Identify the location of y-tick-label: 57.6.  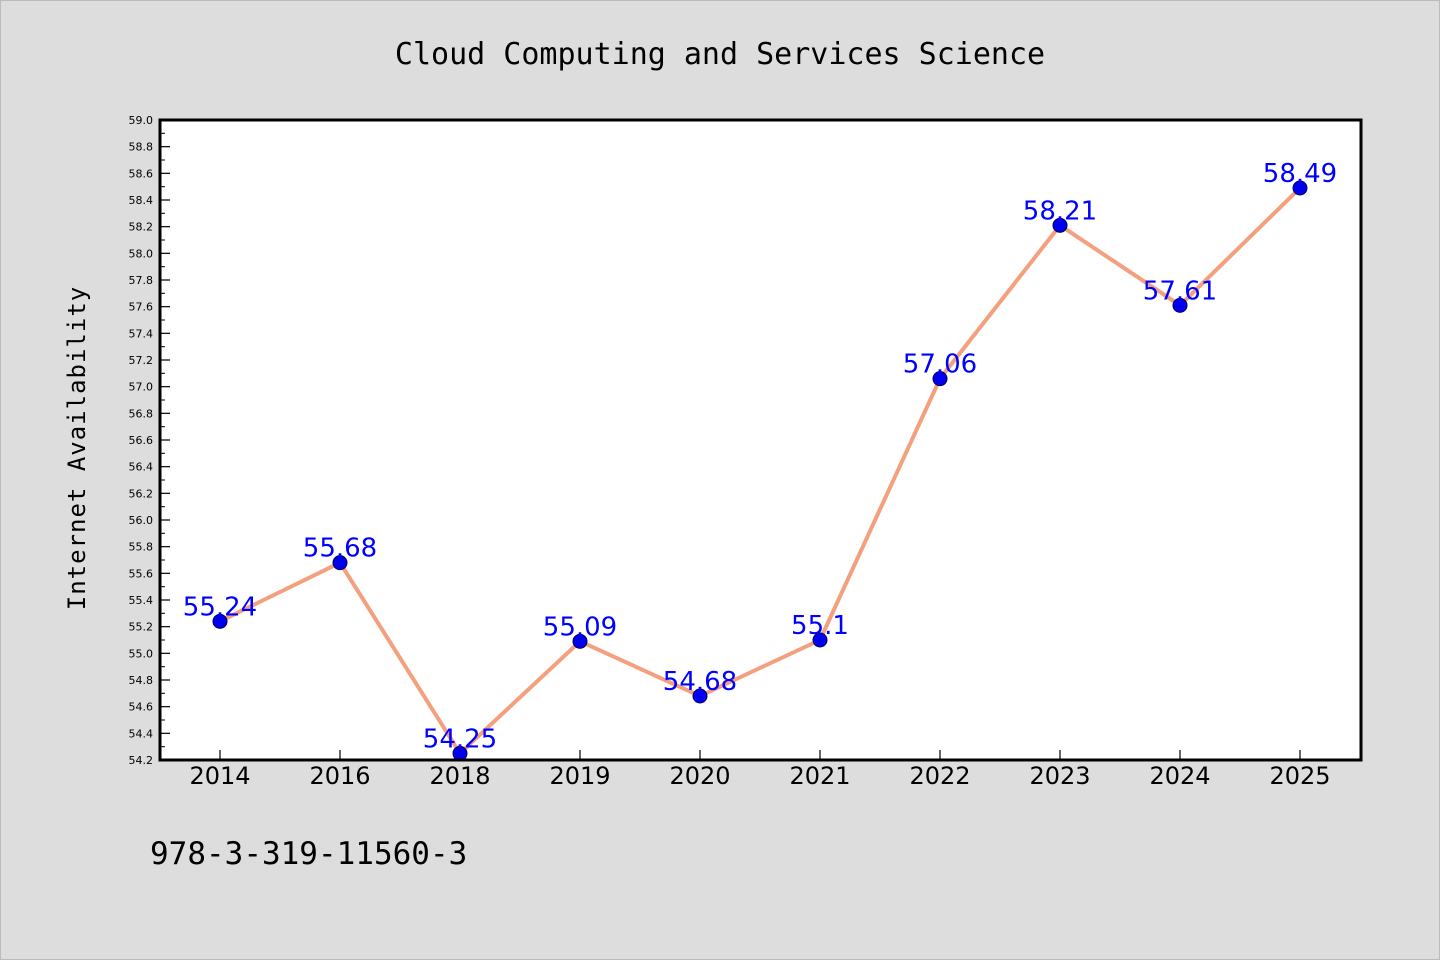
(141, 307).